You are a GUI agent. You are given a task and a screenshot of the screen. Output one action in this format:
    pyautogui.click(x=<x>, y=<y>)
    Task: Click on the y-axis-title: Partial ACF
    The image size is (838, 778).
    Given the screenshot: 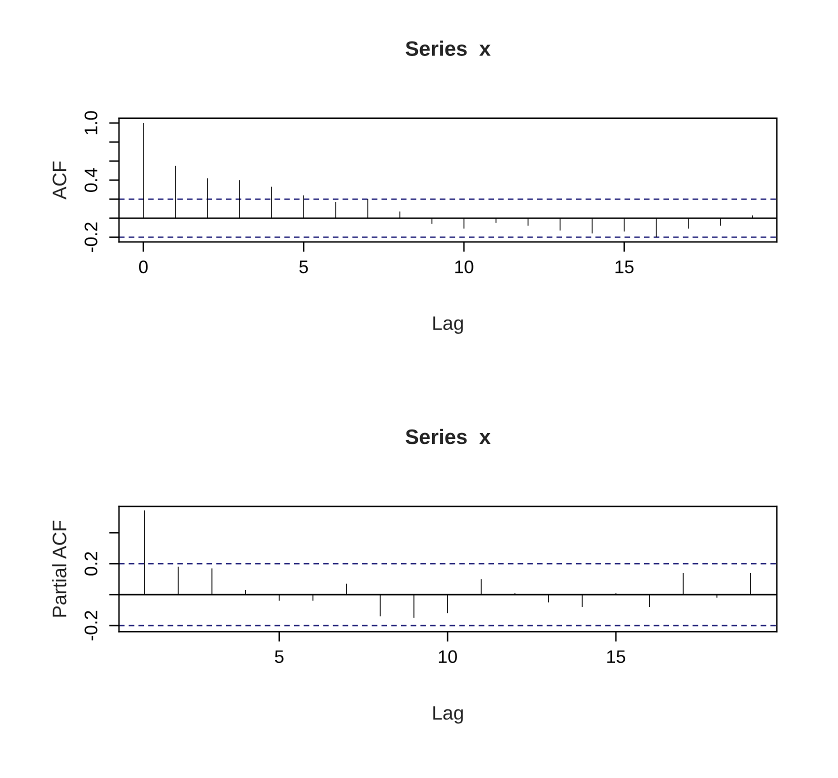 What is the action you would take?
    pyautogui.click(x=59, y=568)
    